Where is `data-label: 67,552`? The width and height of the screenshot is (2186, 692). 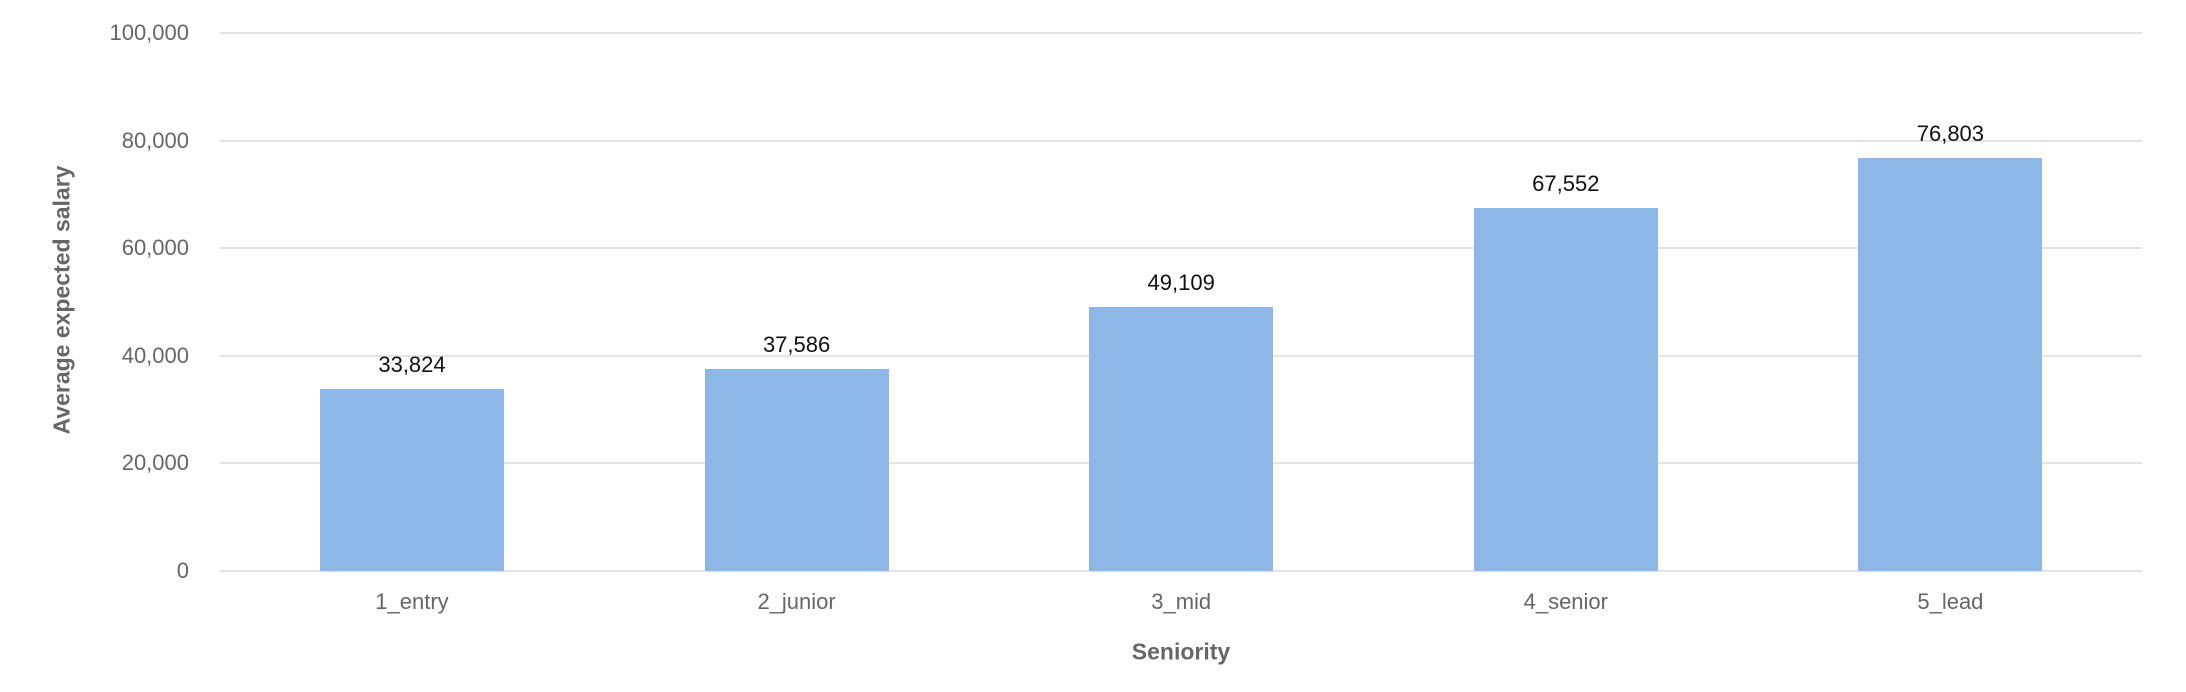
data-label: 67,552 is located at coordinates (1566, 183).